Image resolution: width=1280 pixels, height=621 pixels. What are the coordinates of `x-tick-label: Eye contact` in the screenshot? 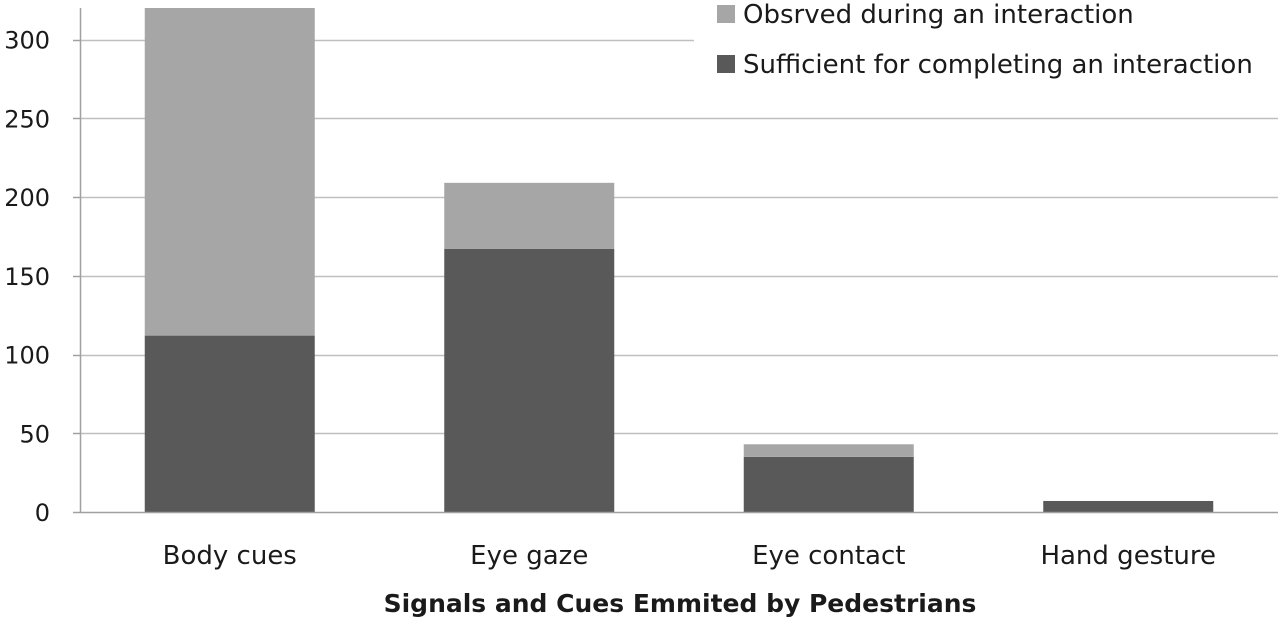 It's located at (828, 556).